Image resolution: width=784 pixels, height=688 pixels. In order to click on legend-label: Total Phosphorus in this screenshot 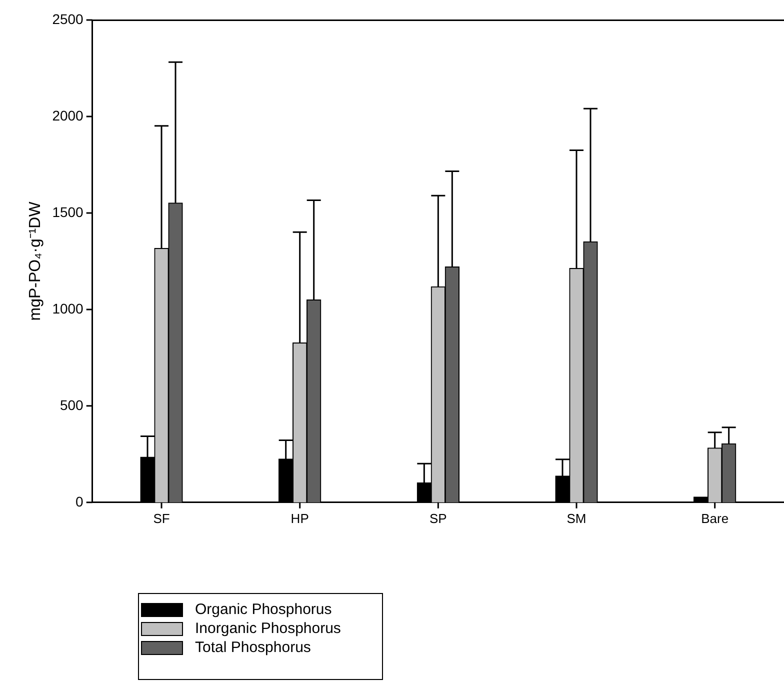, I will do `click(253, 647)`.